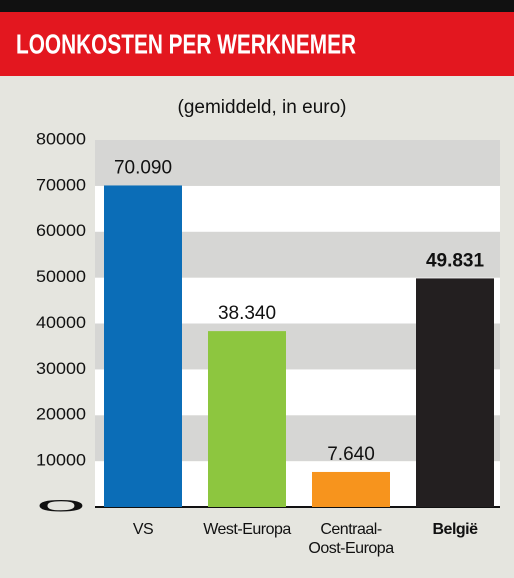 The height and width of the screenshot is (578, 514). What do you see at coordinates (61, 184) in the screenshot?
I see `y-tick-label: 70000` at bounding box center [61, 184].